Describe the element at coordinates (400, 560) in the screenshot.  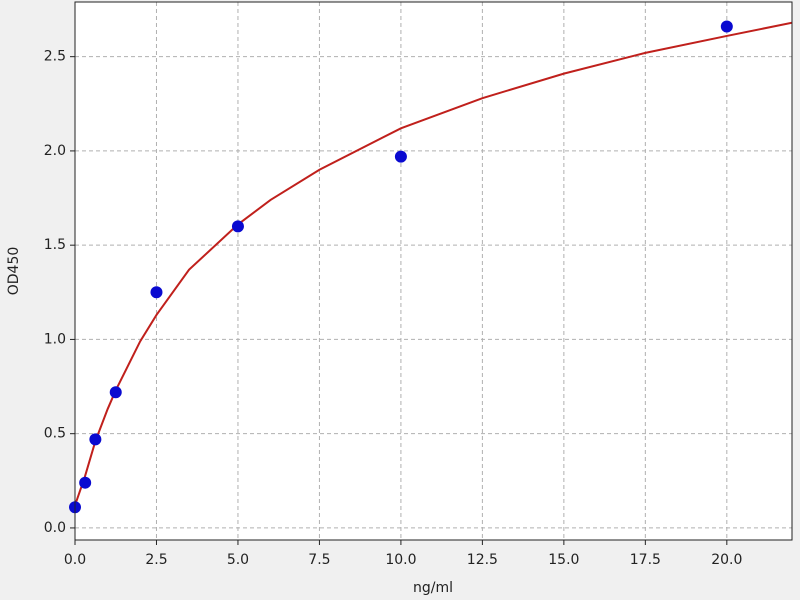
I see `x-tick-label: 10.0` at that location.